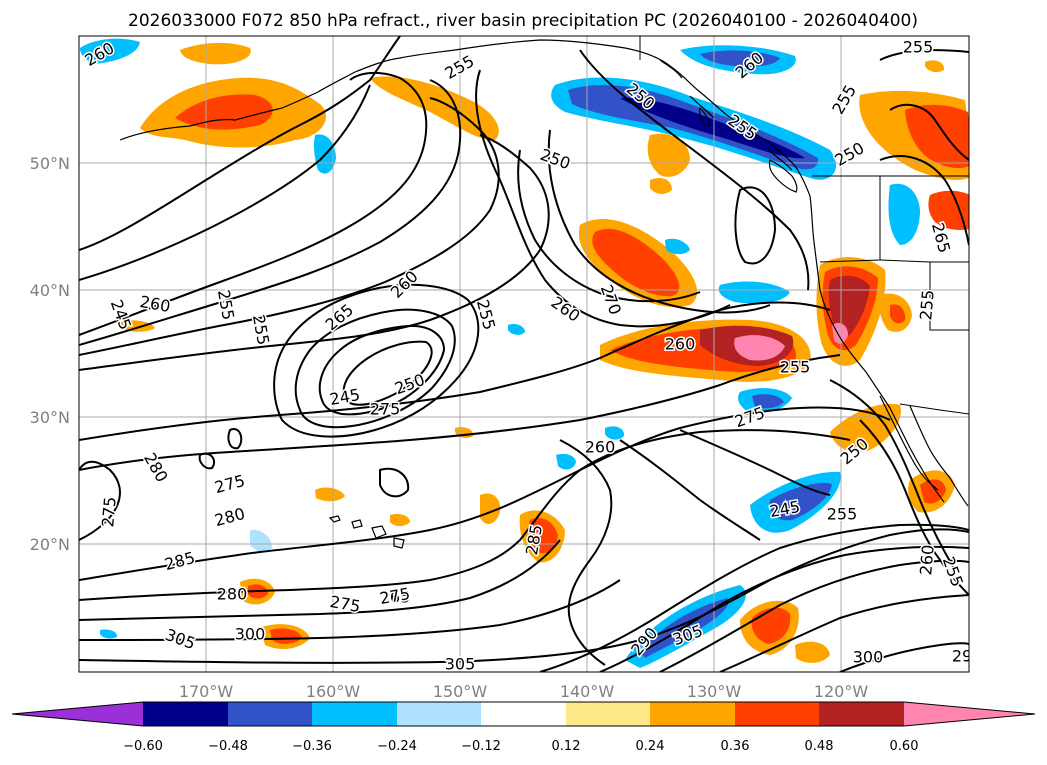  I want to click on coast-alaska-gulf, so click(632, 118).